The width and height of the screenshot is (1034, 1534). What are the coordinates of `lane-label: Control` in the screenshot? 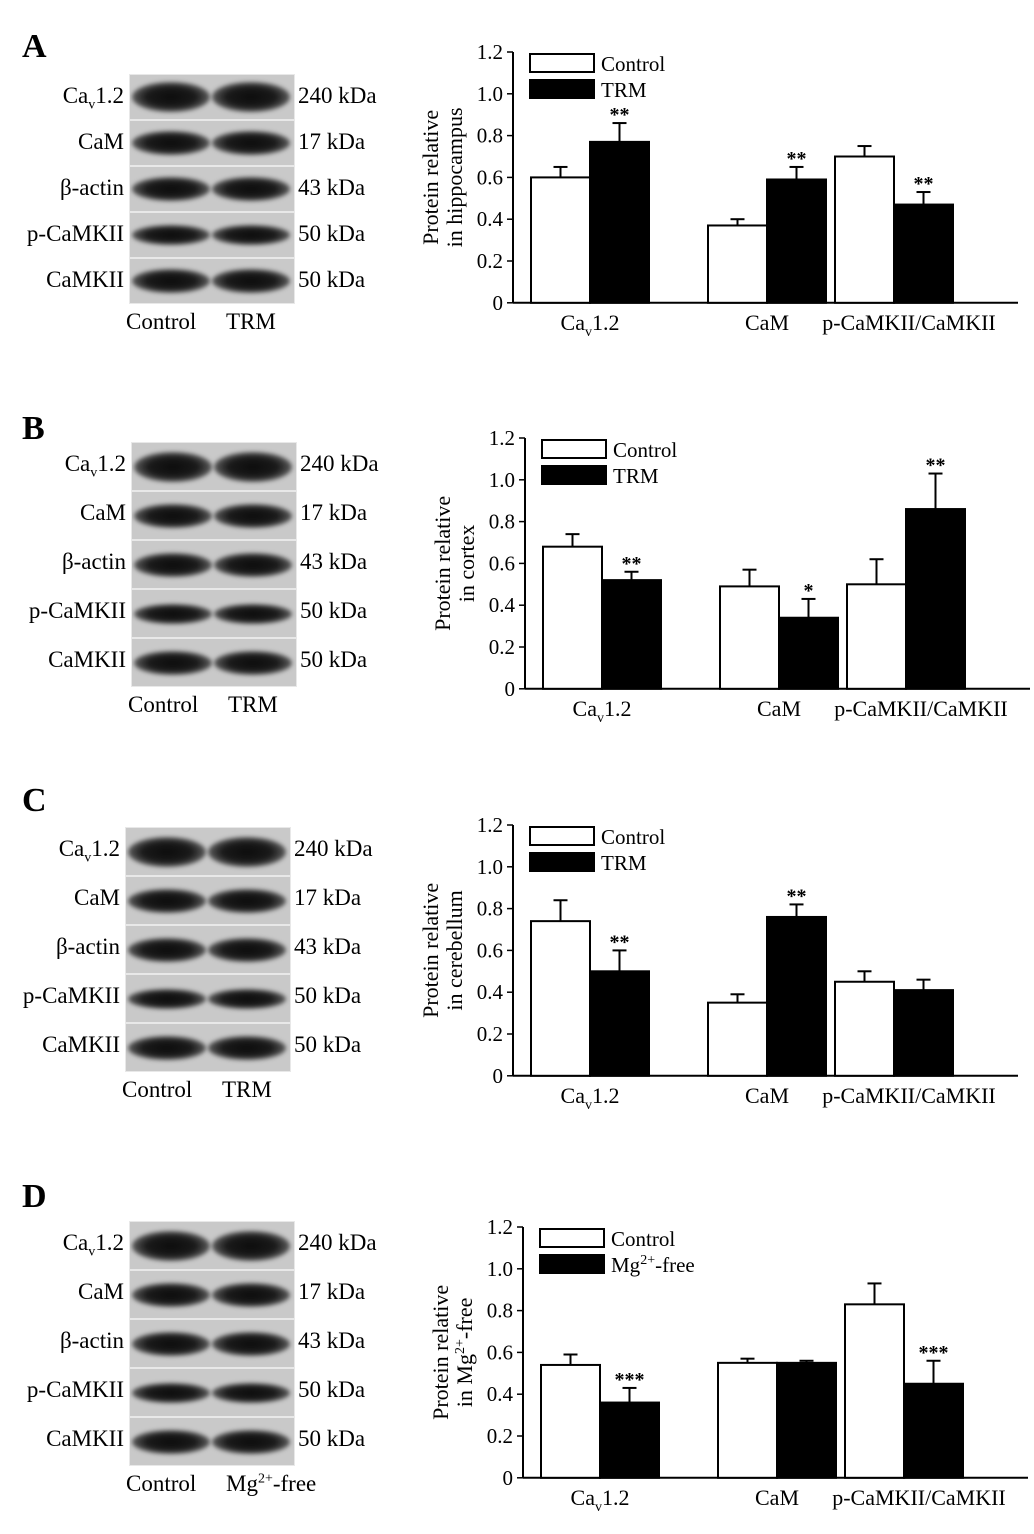 It's located at (161, 321).